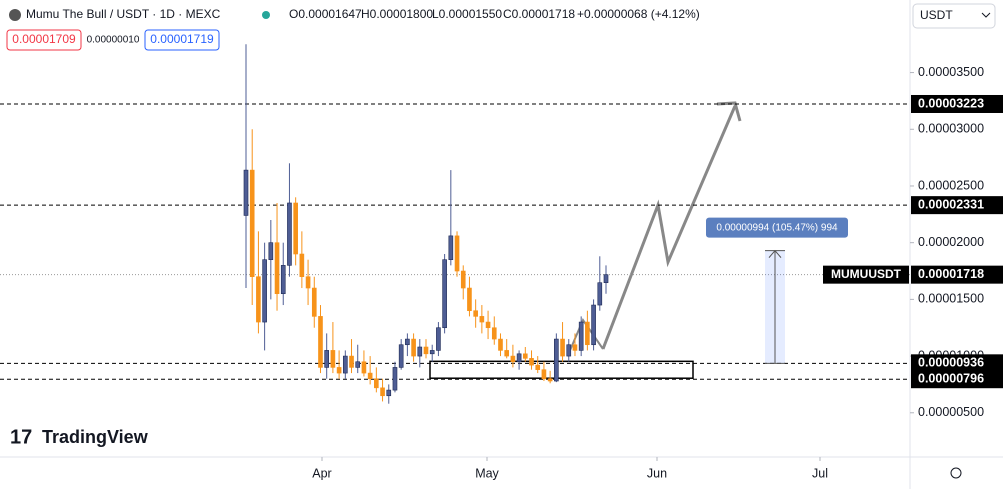 The image size is (1003, 494). I want to click on y-tick-label: 0.00002500, so click(951, 185).